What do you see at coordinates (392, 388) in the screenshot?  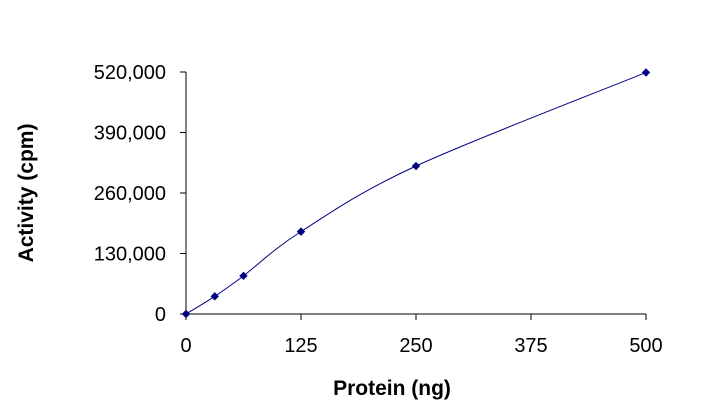 I see `x-axis-title: Protein (ng)` at bounding box center [392, 388].